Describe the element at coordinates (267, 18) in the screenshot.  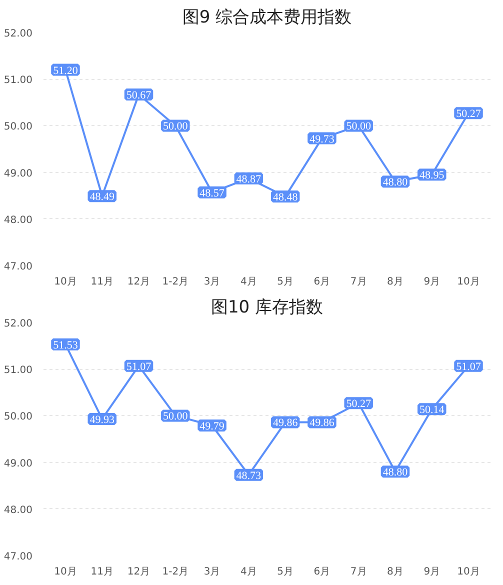
I see `chart-title: 图9 综合成本费用指数` at that location.